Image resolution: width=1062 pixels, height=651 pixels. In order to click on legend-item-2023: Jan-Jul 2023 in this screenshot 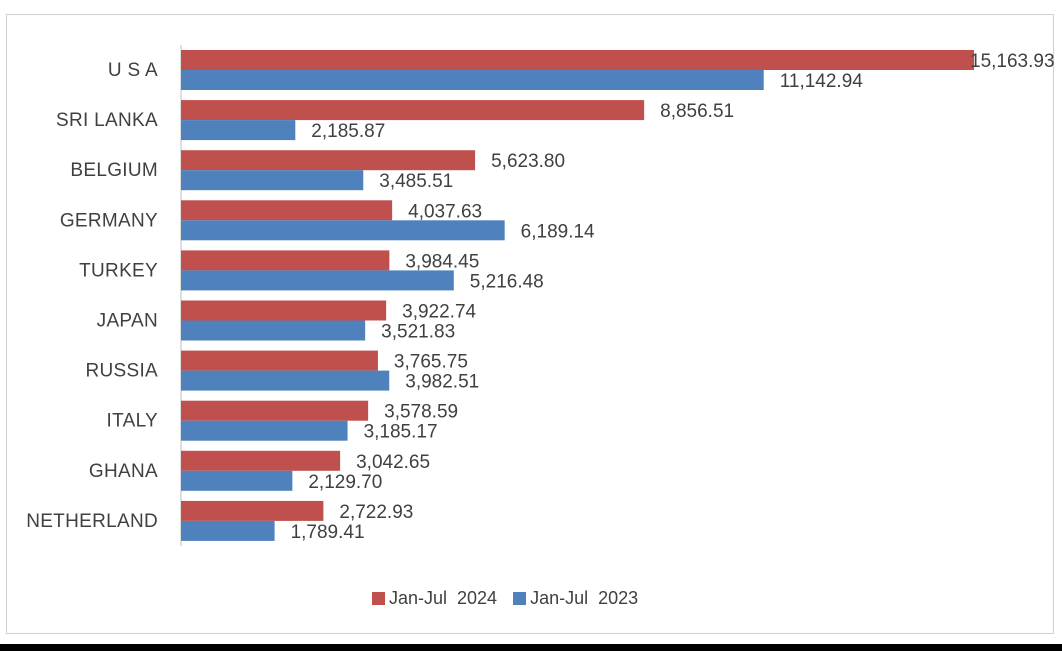, I will do `click(575, 598)`.